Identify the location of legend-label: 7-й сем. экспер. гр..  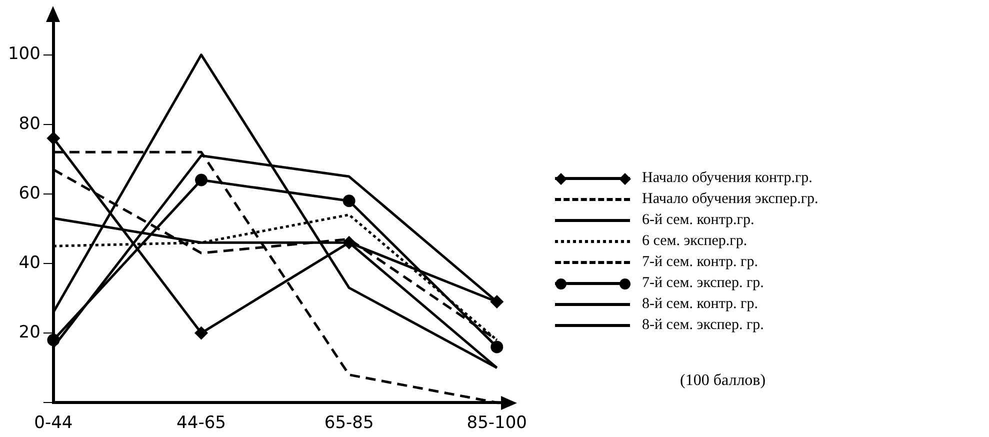
(703, 283).